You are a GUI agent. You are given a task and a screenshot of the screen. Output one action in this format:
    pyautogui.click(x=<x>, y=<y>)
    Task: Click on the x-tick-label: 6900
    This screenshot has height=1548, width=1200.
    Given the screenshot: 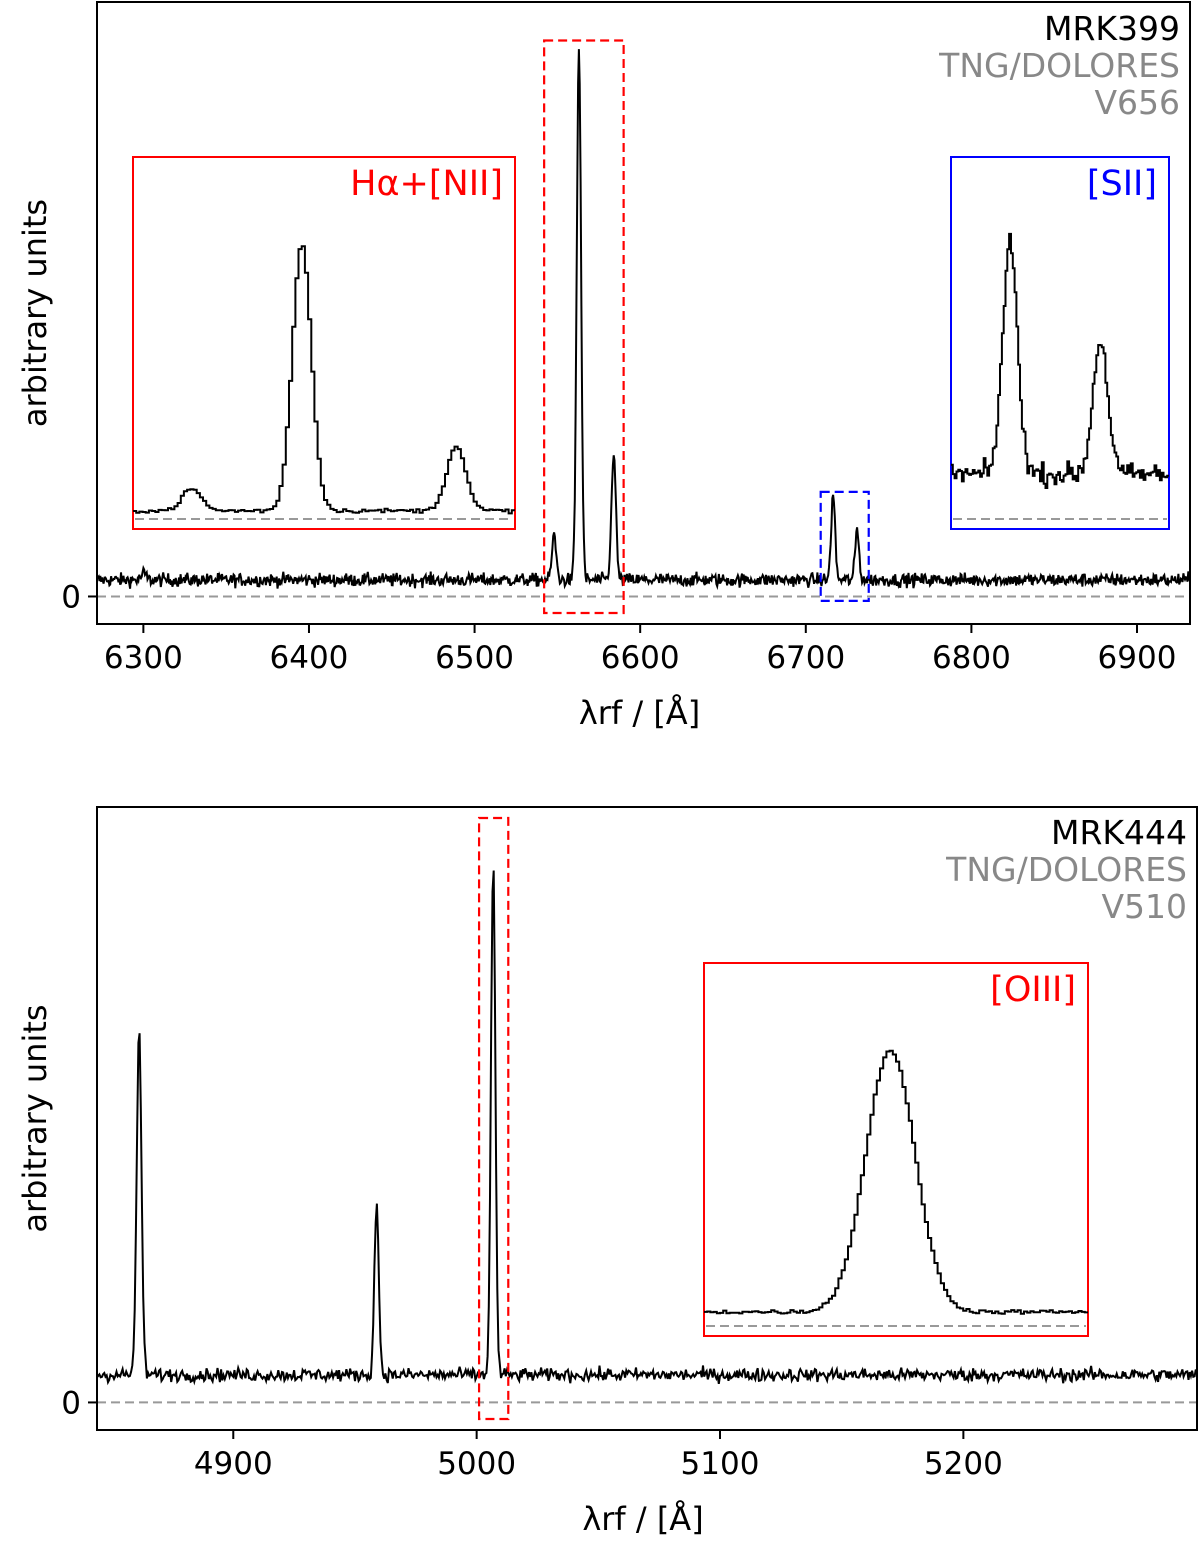 What is the action you would take?
    pyautogui.click(x=1137, y=658)
    